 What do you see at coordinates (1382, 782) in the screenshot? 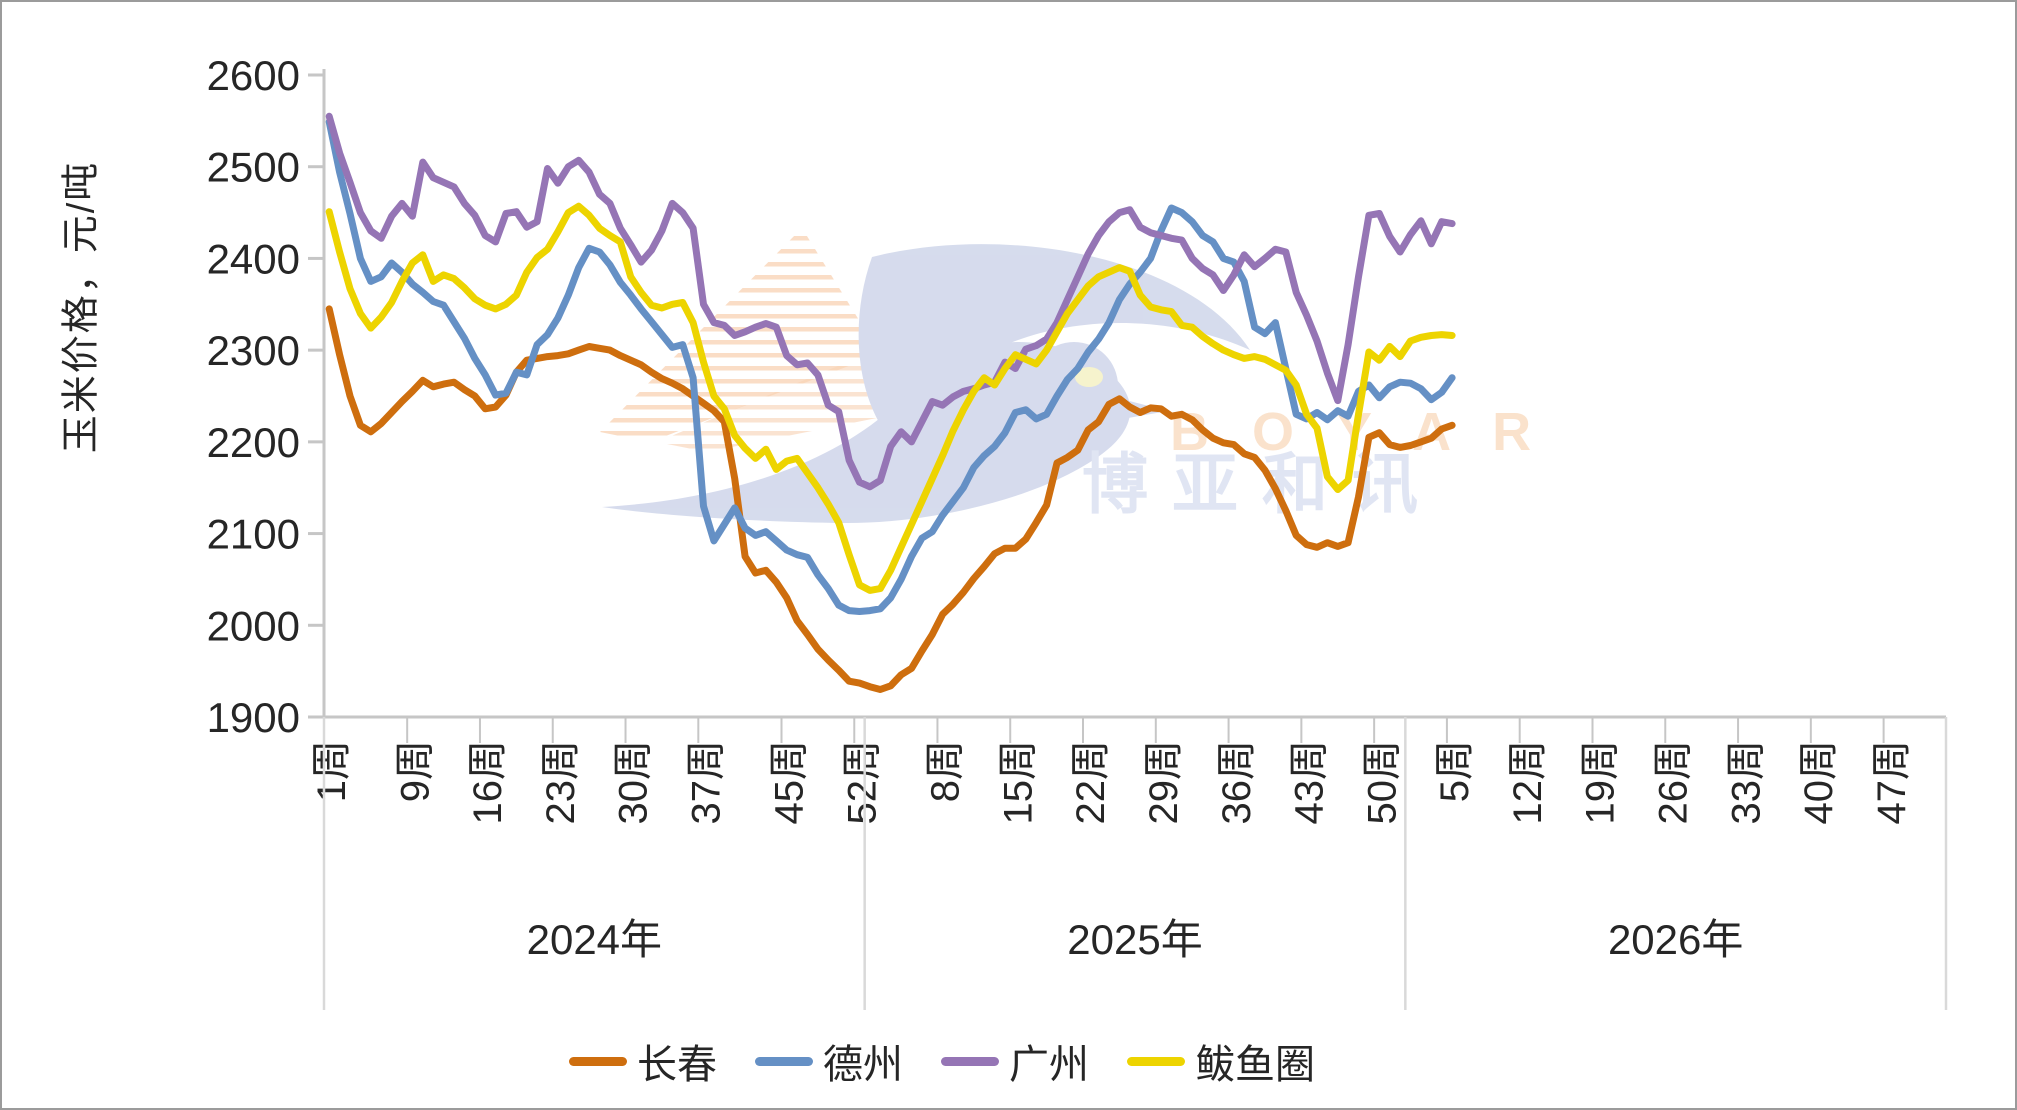
I see `x-week-label: 50周` at bounding box center [1382, 782].